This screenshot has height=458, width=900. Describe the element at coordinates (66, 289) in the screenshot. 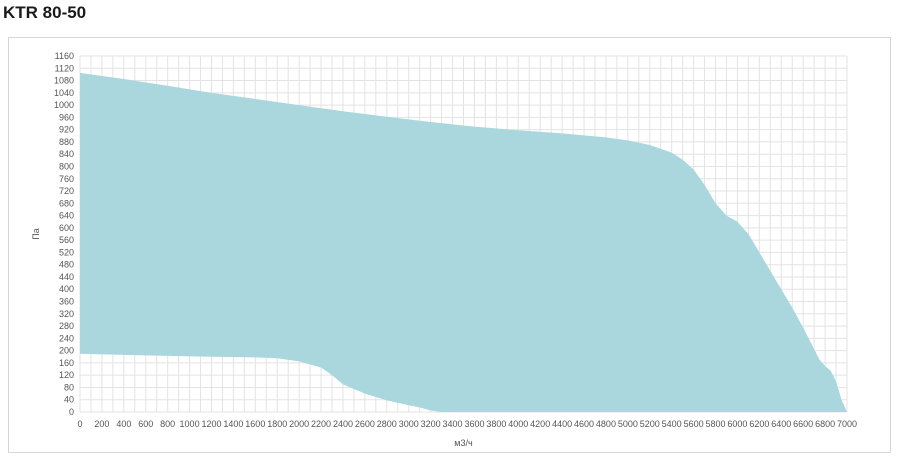

I see `y-tick-label: 400` at that location.